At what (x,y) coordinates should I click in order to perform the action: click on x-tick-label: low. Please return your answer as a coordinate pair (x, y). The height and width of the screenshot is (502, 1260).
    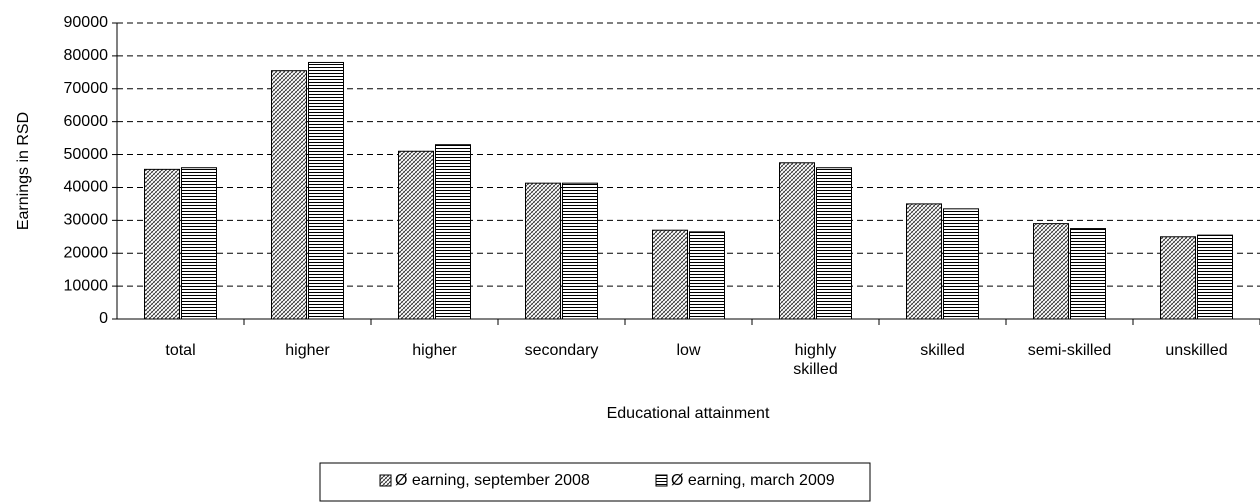
    Looking at the image, I should click on (688, 350).